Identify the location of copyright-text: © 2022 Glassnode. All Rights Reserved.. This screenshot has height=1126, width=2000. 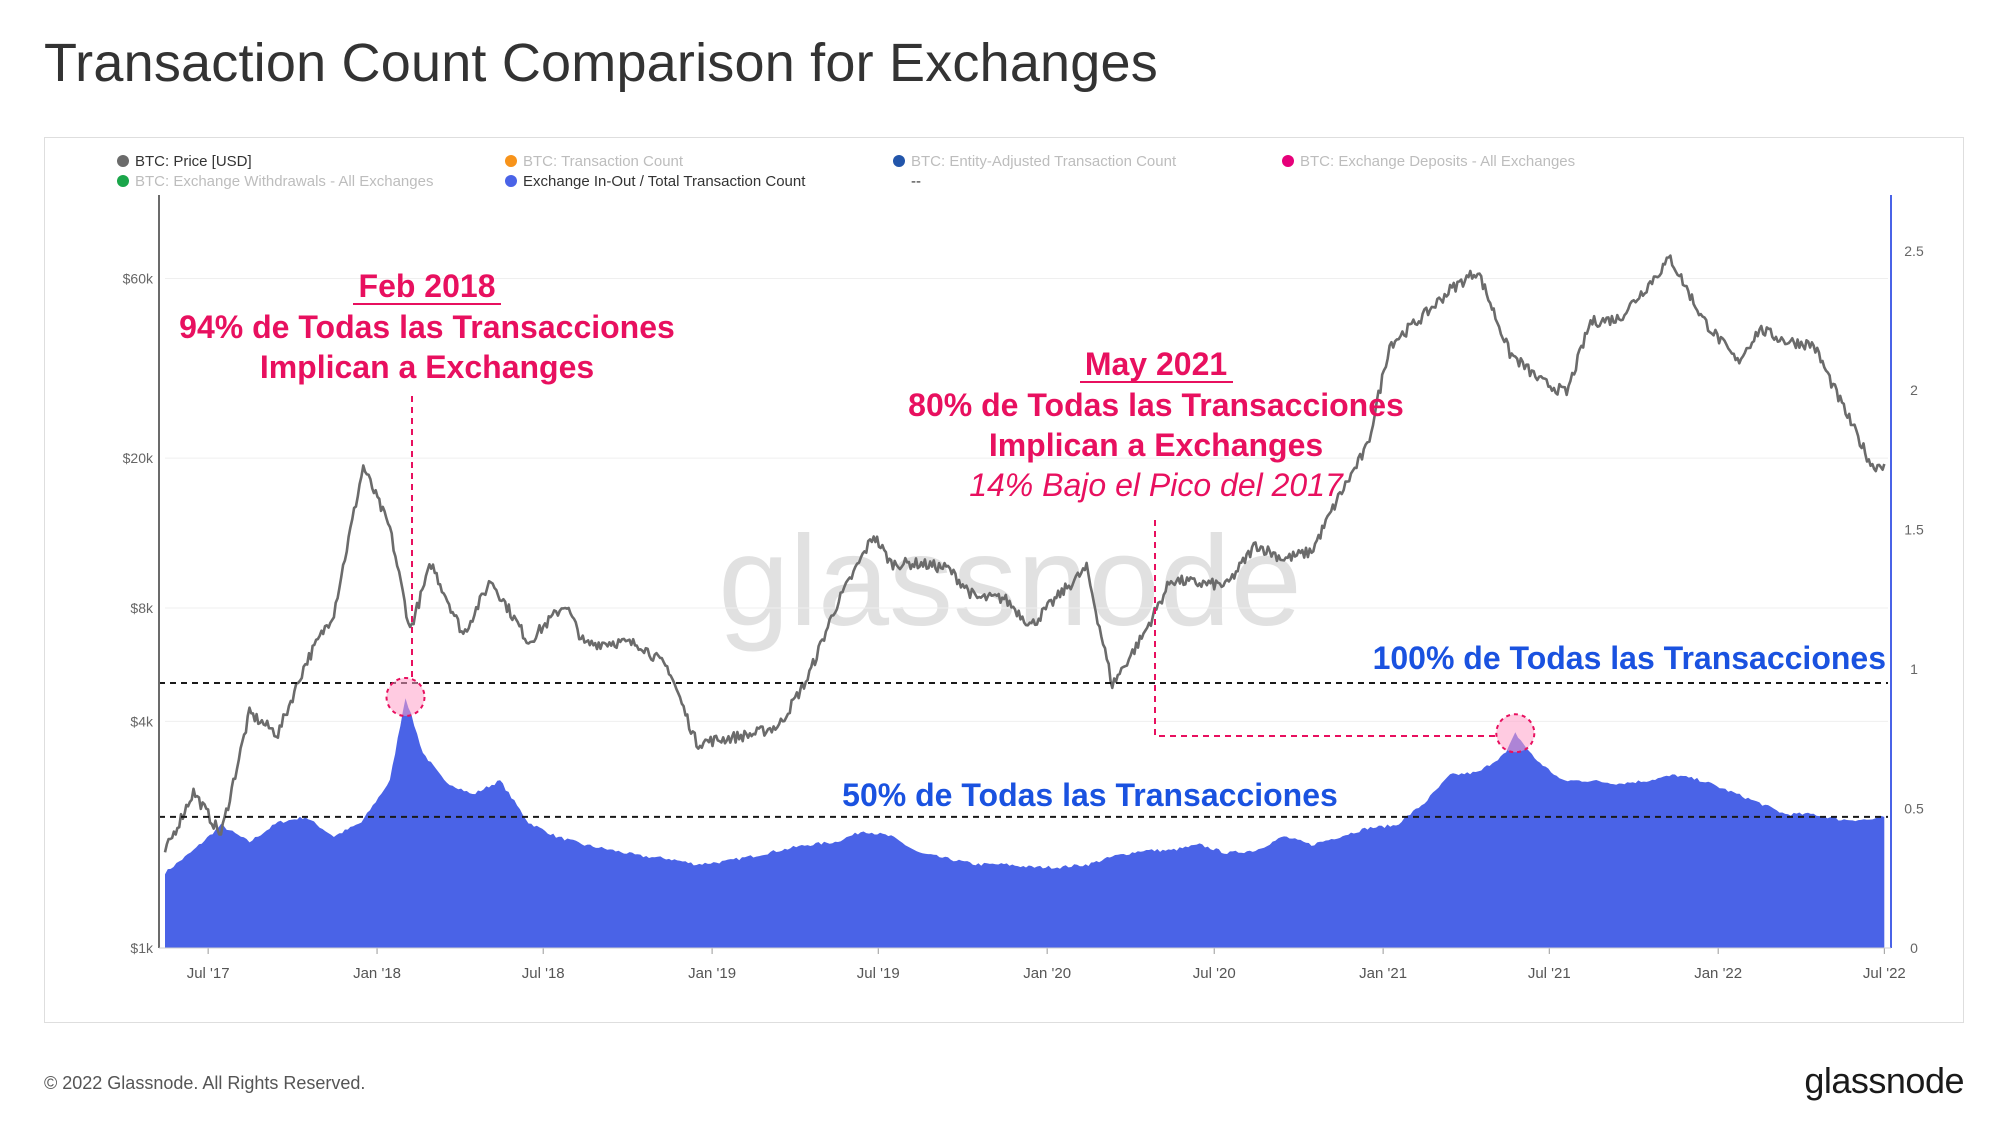
(205, 1083).